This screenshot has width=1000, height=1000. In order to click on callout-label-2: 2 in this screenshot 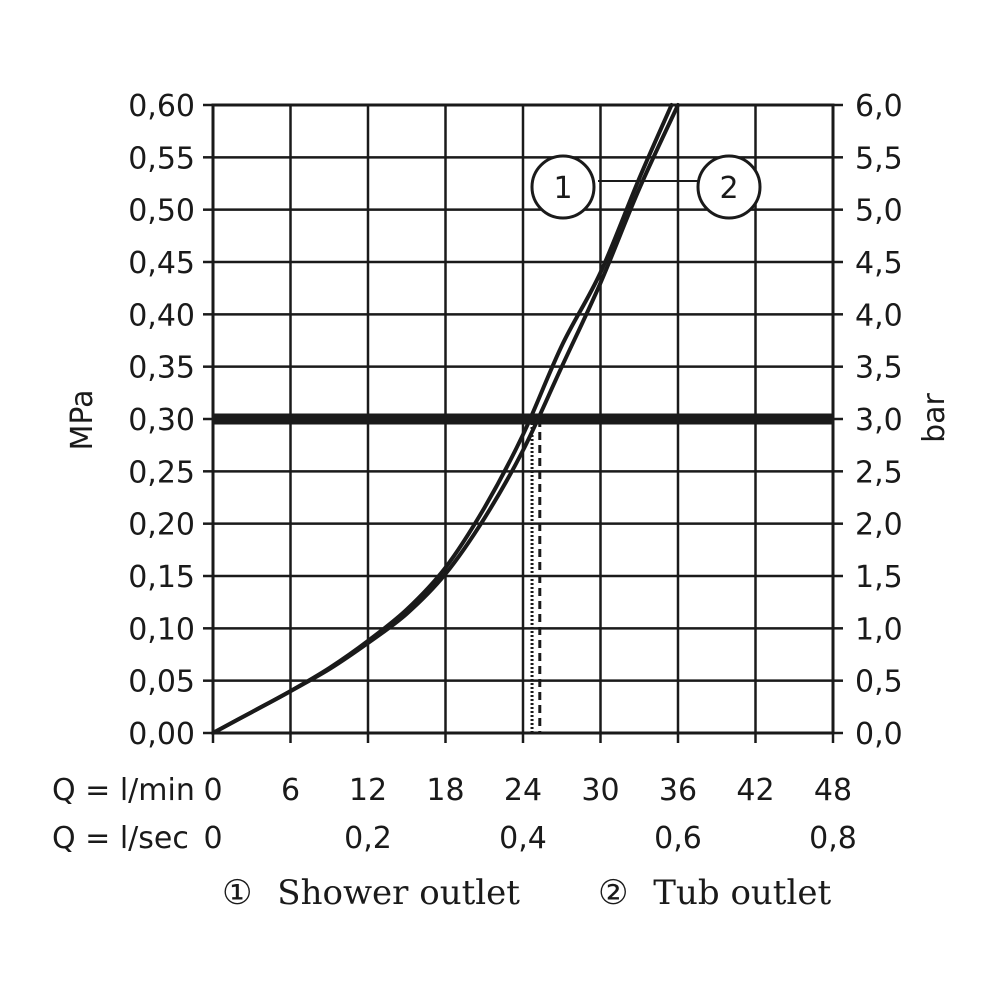, I will do `click(728, 188)`.